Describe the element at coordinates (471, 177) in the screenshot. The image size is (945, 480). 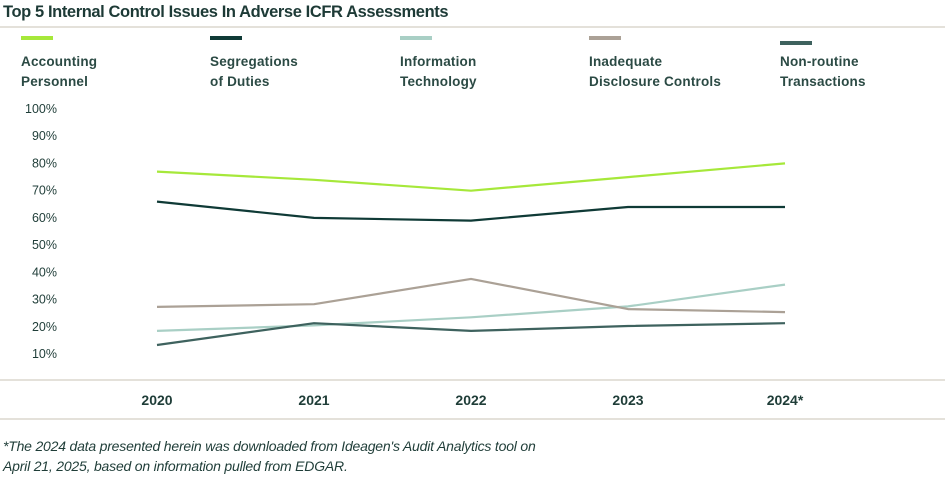
I see `series-line-accounting-personnel` at that location.